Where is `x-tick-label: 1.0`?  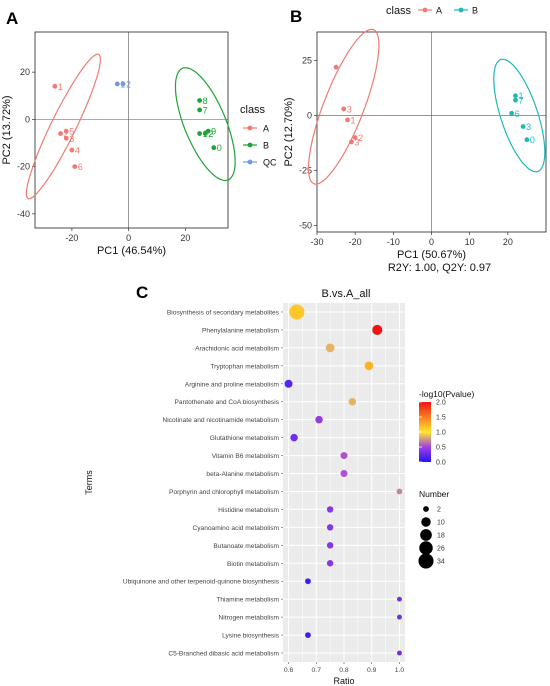 x-tick-label: 1.0 is located at coordinates (400, 670).